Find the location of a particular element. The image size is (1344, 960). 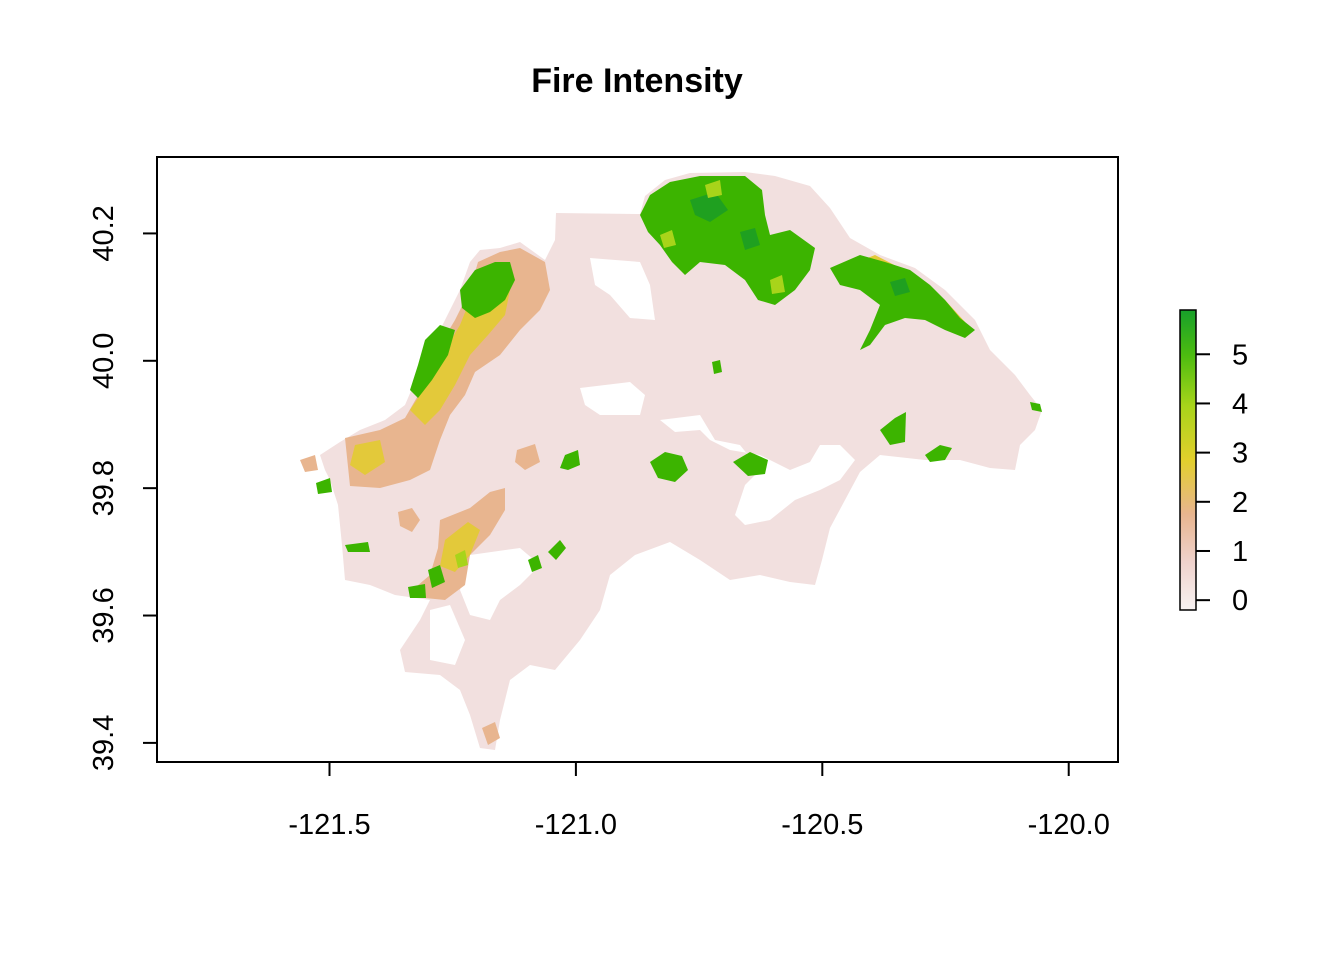

chart-title: Fire Intensity is located at coordinates (637, 81).